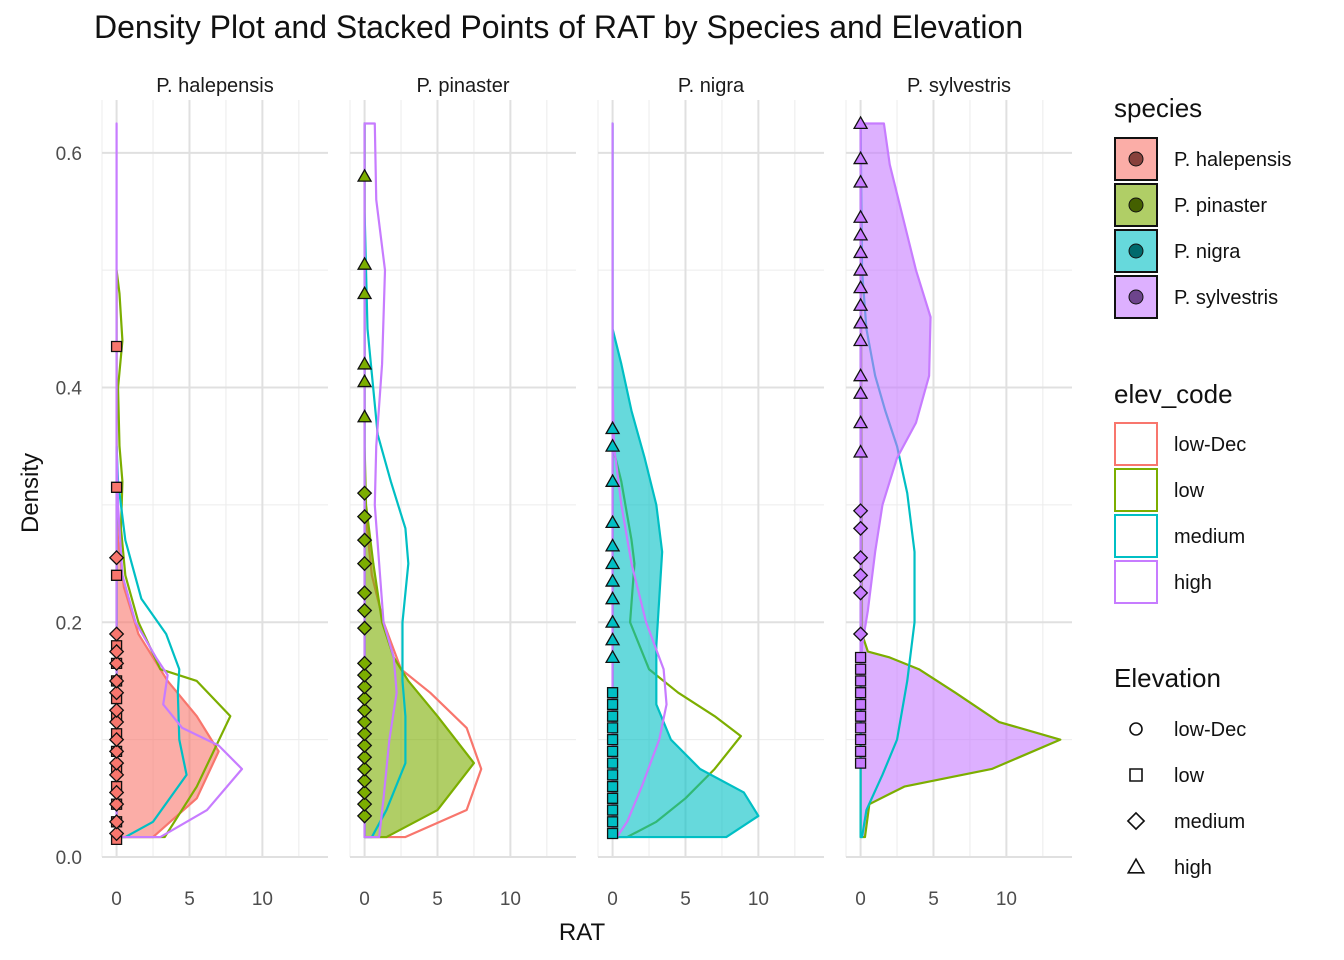 This screenshot has height=960, width=1344. What do you see at coordinates (958, 492) in the screenshot?
I see `facet-panel-4: P. sylvestris 0 5 10` at bounding box center [958, 492].